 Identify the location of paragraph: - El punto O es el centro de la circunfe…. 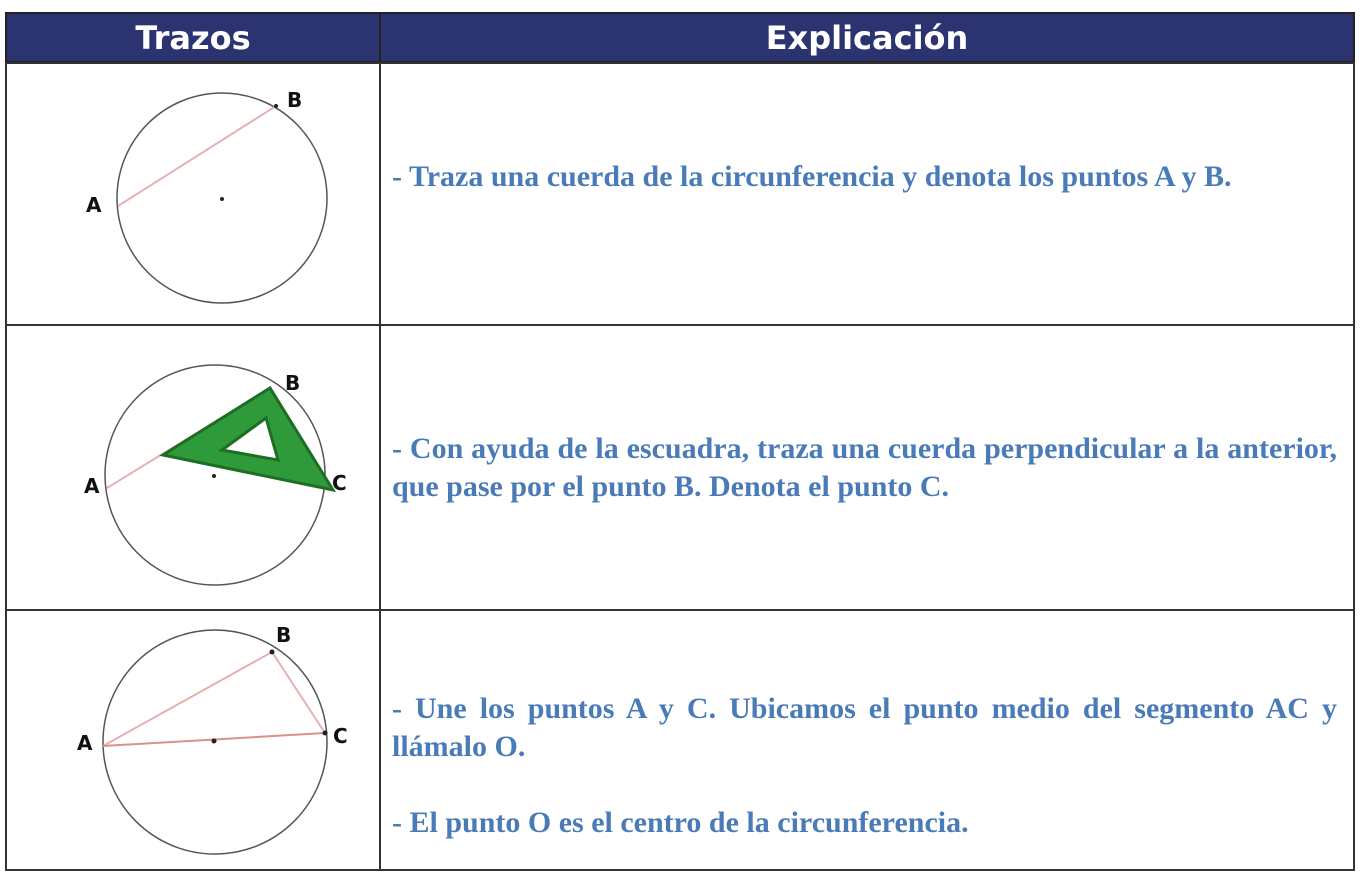
(680, 822).